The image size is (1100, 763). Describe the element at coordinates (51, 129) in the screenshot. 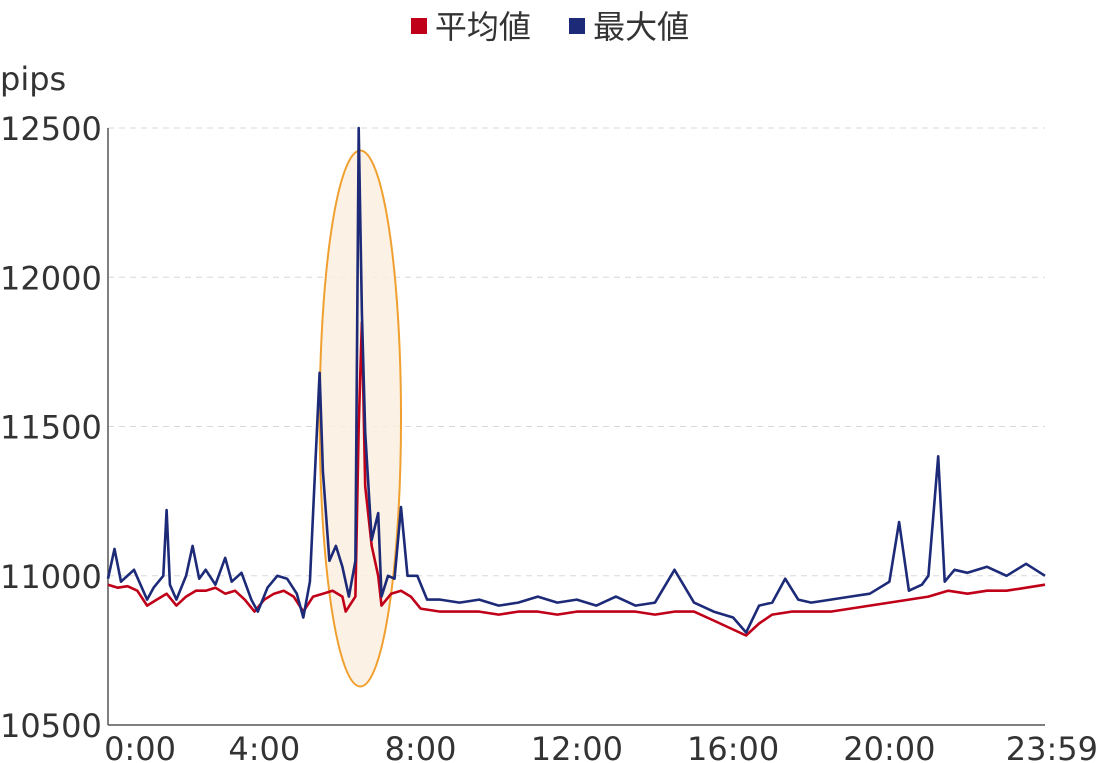

I see `y-tick-label: 12500` at that location.